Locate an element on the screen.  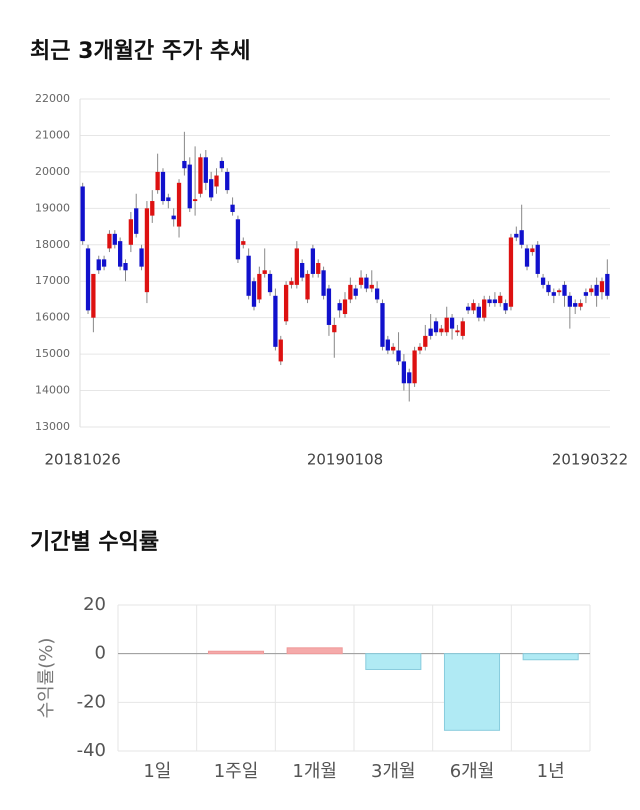
y-tick-label: 21000 is located at coordinates (52, 134).